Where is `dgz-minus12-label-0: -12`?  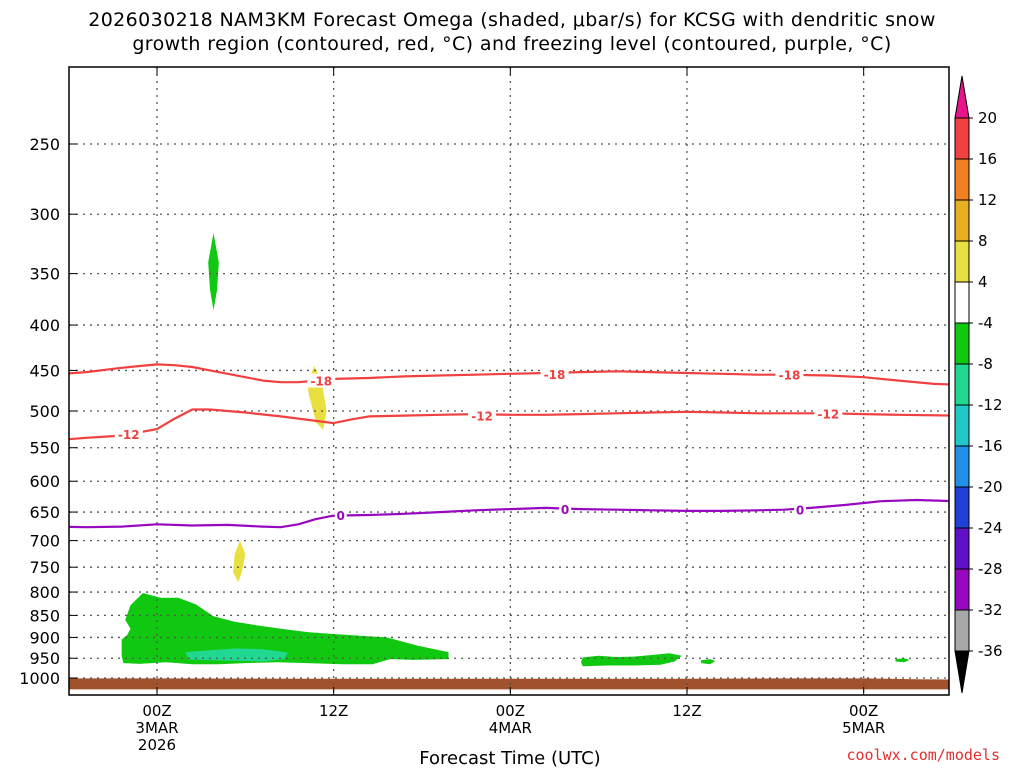 dgz-minus12-label-0: -12 is located at coordinates (129, 435).